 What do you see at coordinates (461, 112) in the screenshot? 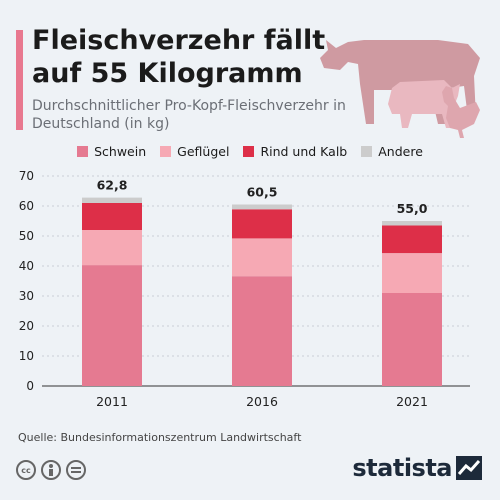
I see `chicken-icon` at bounding box center [461, 112].